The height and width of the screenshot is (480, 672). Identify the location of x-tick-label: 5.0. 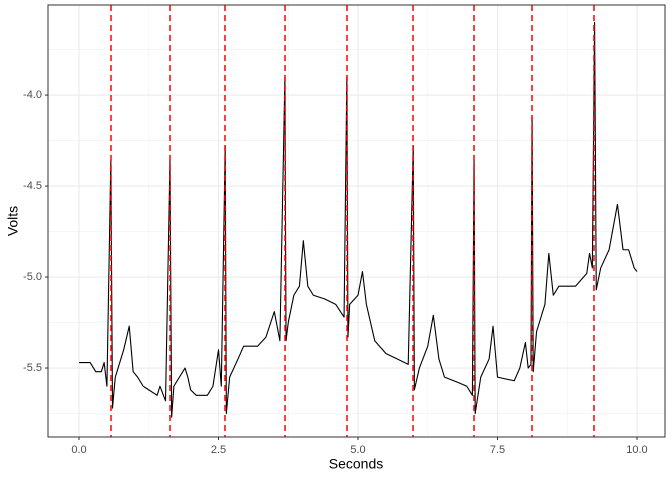
(357, 450).